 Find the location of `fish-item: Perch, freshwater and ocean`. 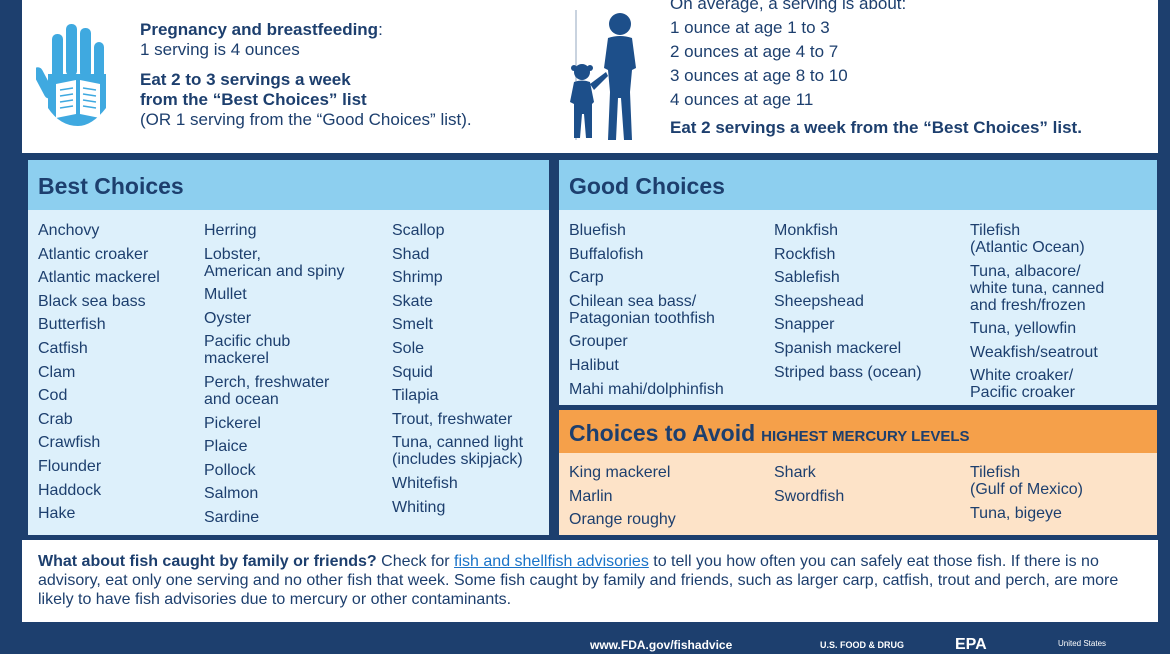

fish-item: Perch, freshwater and ocean is located at coordinates (267, 390).